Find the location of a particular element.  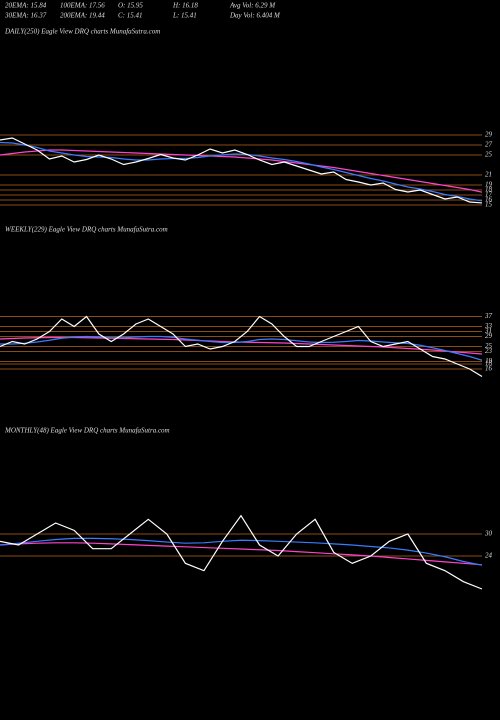

y-tick-label: 27 is located at coordinates (489, 145).